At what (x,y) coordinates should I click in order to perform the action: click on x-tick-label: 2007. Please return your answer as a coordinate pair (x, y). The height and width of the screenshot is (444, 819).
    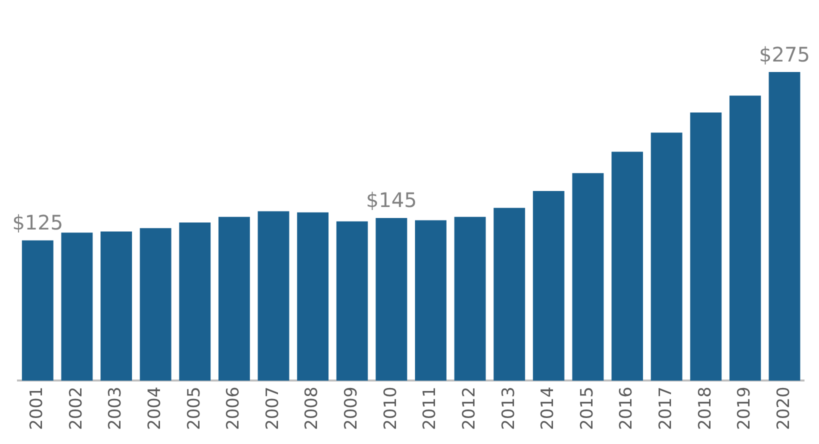
    Looking at the image, I should click on (272, 408).